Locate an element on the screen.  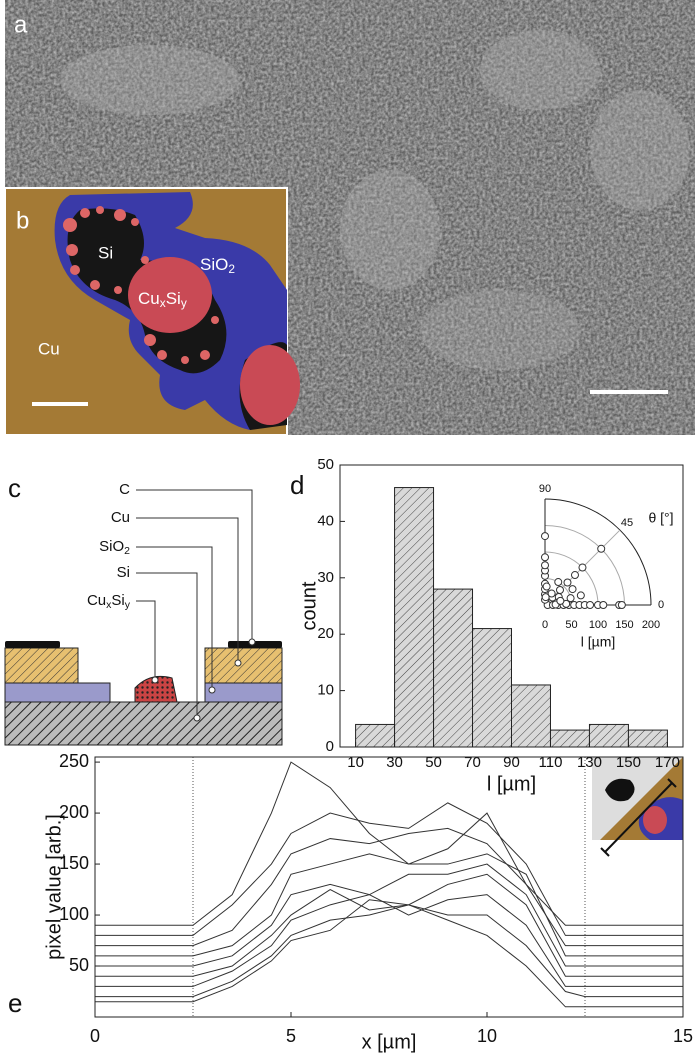
layer-label: Cu is located at coordinates (120, 517).